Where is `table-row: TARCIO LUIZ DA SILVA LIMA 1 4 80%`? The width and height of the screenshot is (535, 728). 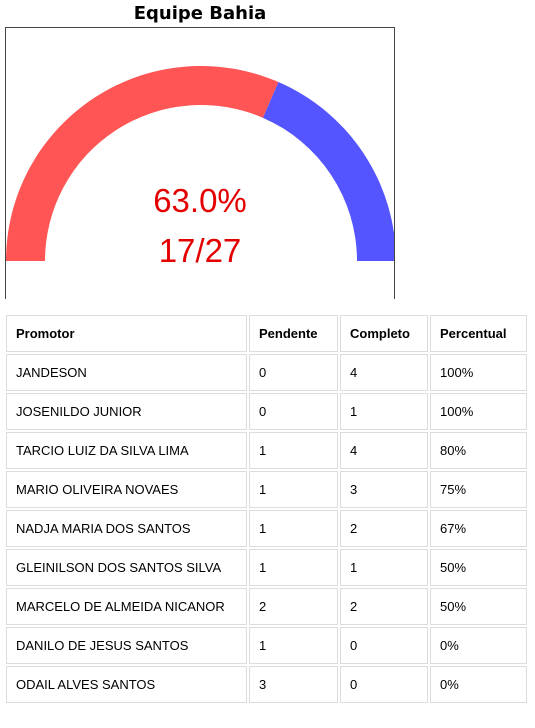 table-row: TARCIO LUIZ DA SILVA LIMA 1 4 80% is located at coordinates (266, 450).